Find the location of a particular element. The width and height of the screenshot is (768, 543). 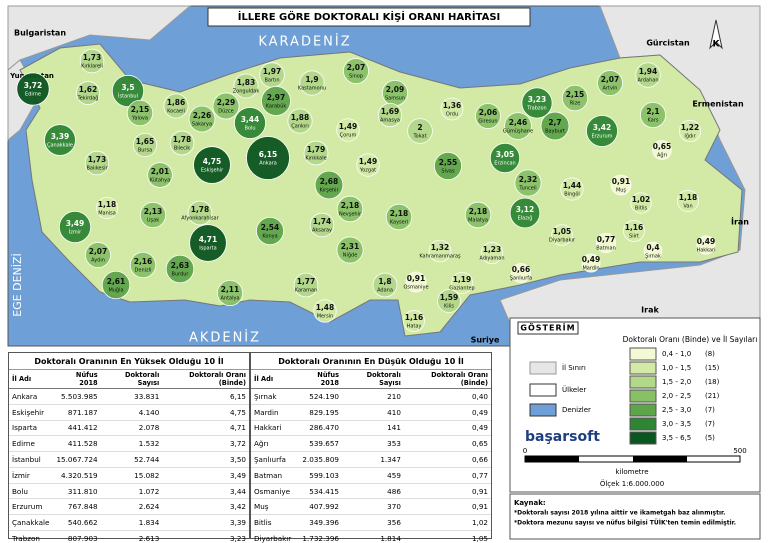

table-cell: 0,65 is located at coordinates (447, 444).